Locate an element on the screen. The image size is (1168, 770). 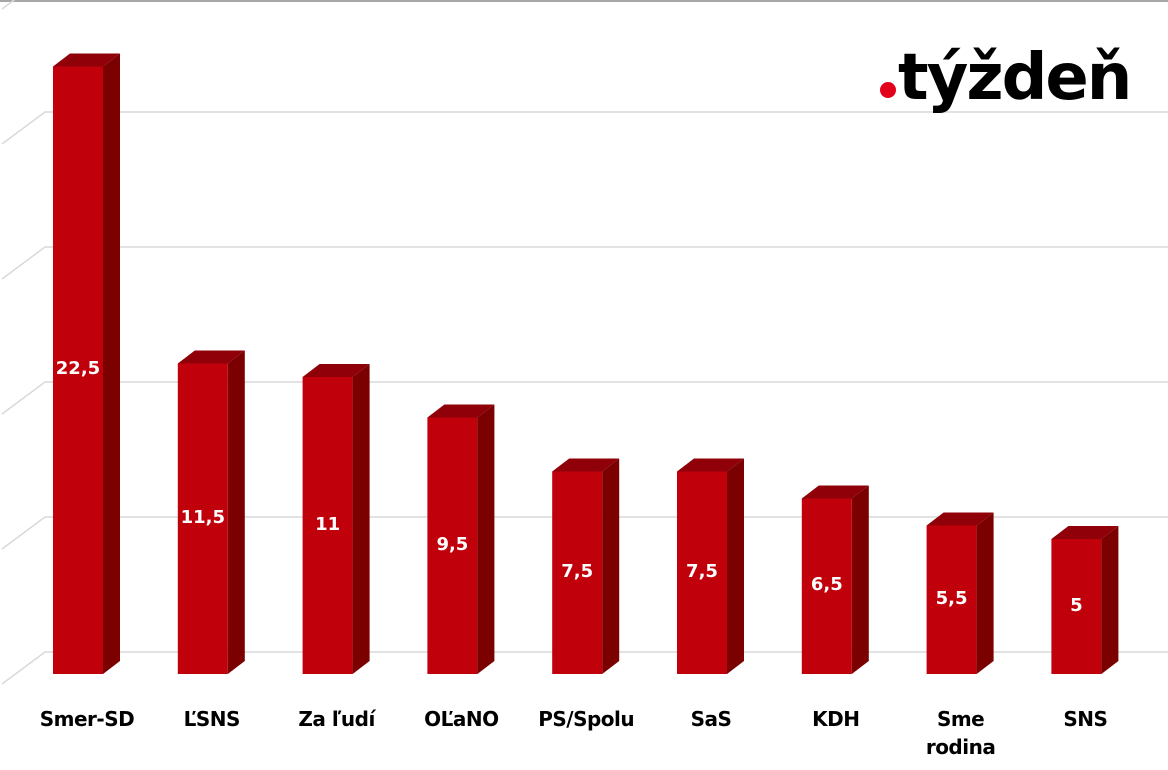
category-label-line: KDH is located at coordinates (836, 719).